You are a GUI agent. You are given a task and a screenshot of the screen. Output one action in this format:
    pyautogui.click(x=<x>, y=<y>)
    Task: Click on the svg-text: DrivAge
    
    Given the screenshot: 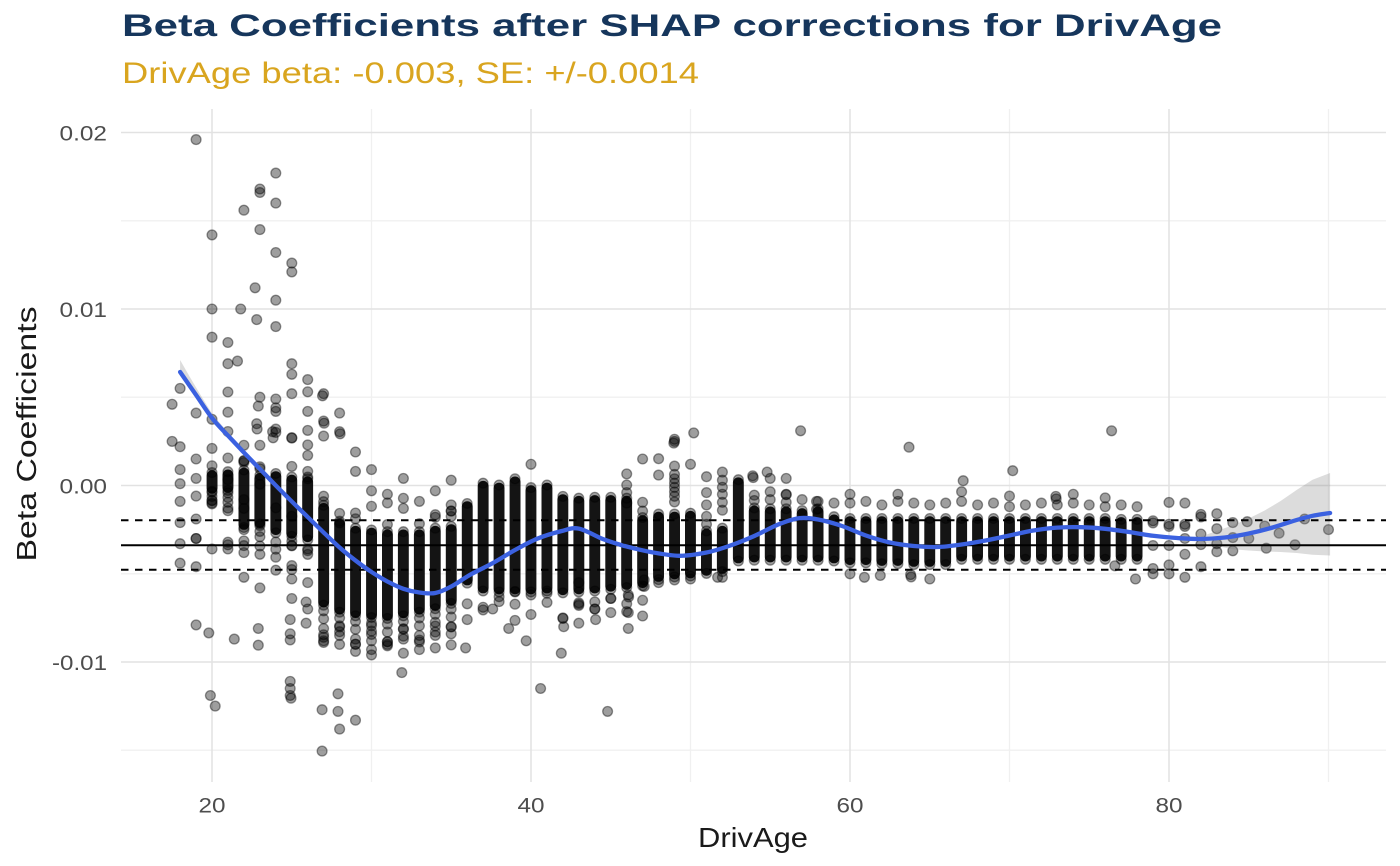 What is the action you would take?
    pyautogui.click(x=753, y=837)
    